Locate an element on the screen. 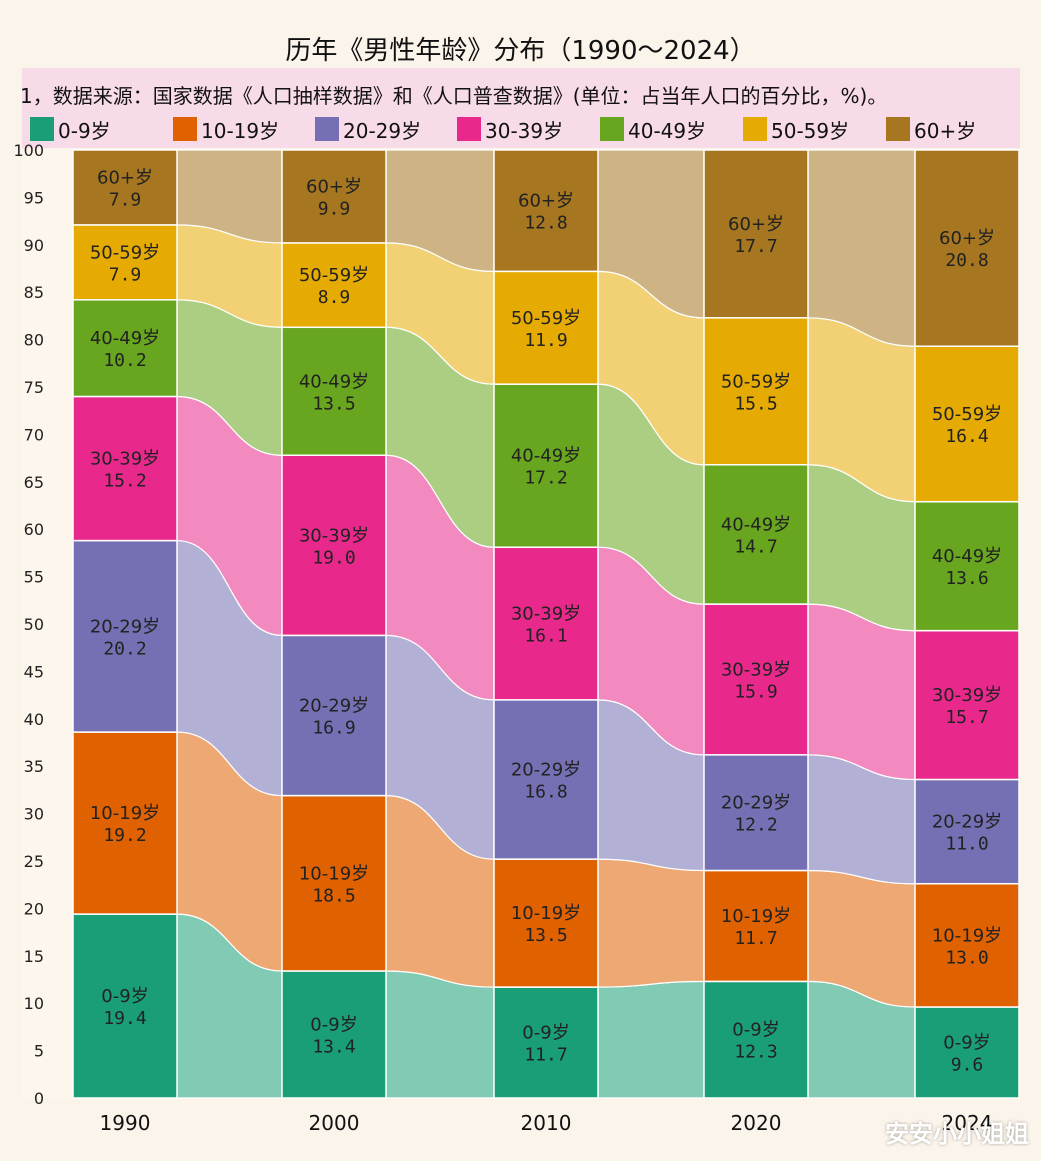 Image resolution: width=1041 pixels, height=1161 pixels. bar-label-value: 9.9 is located at coordinates (334, 208).